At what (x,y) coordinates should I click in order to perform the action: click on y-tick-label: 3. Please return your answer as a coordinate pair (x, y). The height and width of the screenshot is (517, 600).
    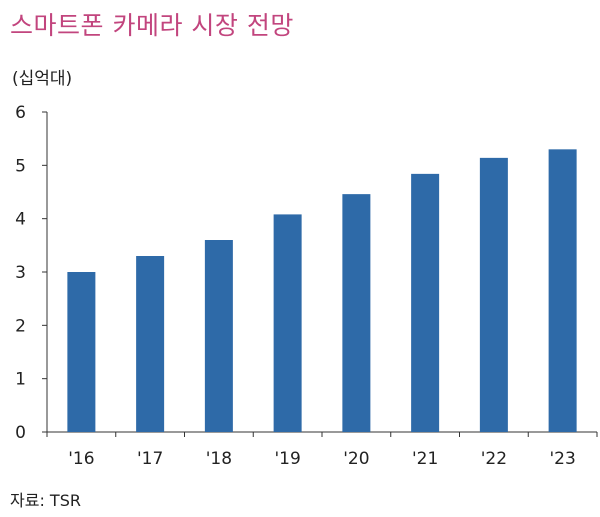
    Looking at the image, I should click on (20, 273).